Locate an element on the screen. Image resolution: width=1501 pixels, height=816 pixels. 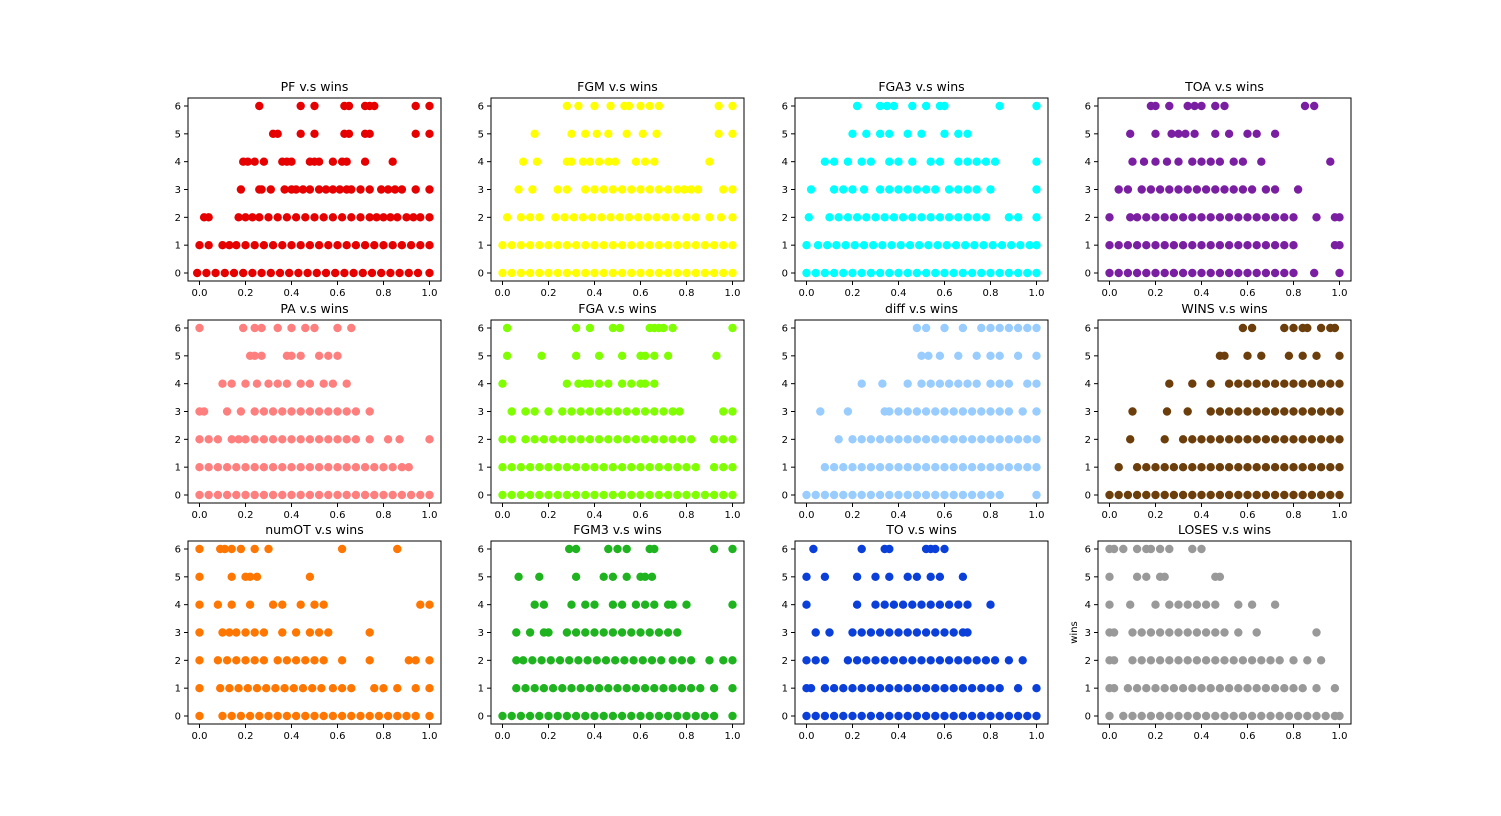
y-tick-label: 0 is located at coordinates (178, 274).